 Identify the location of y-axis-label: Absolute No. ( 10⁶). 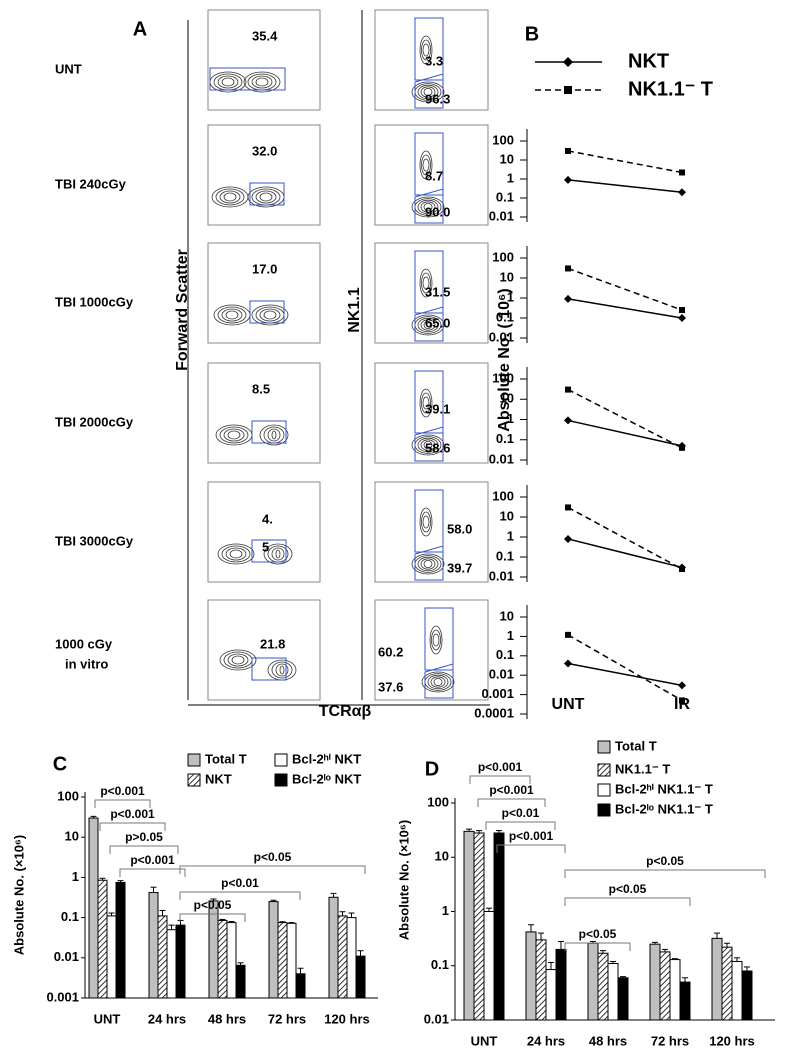
(504, 359).